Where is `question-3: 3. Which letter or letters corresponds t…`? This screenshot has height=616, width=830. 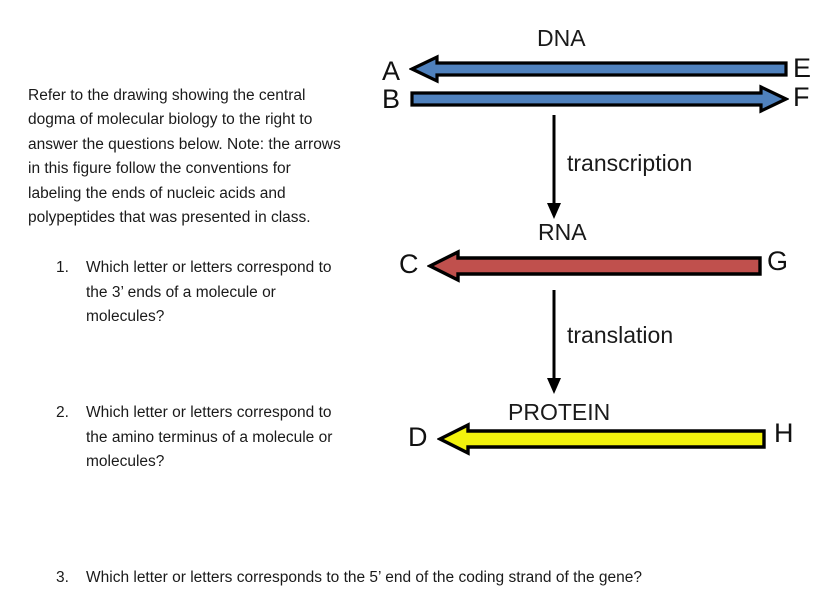 question-3: 3. Which letter or letters corresponds t… is located at coordinates (426, 578).